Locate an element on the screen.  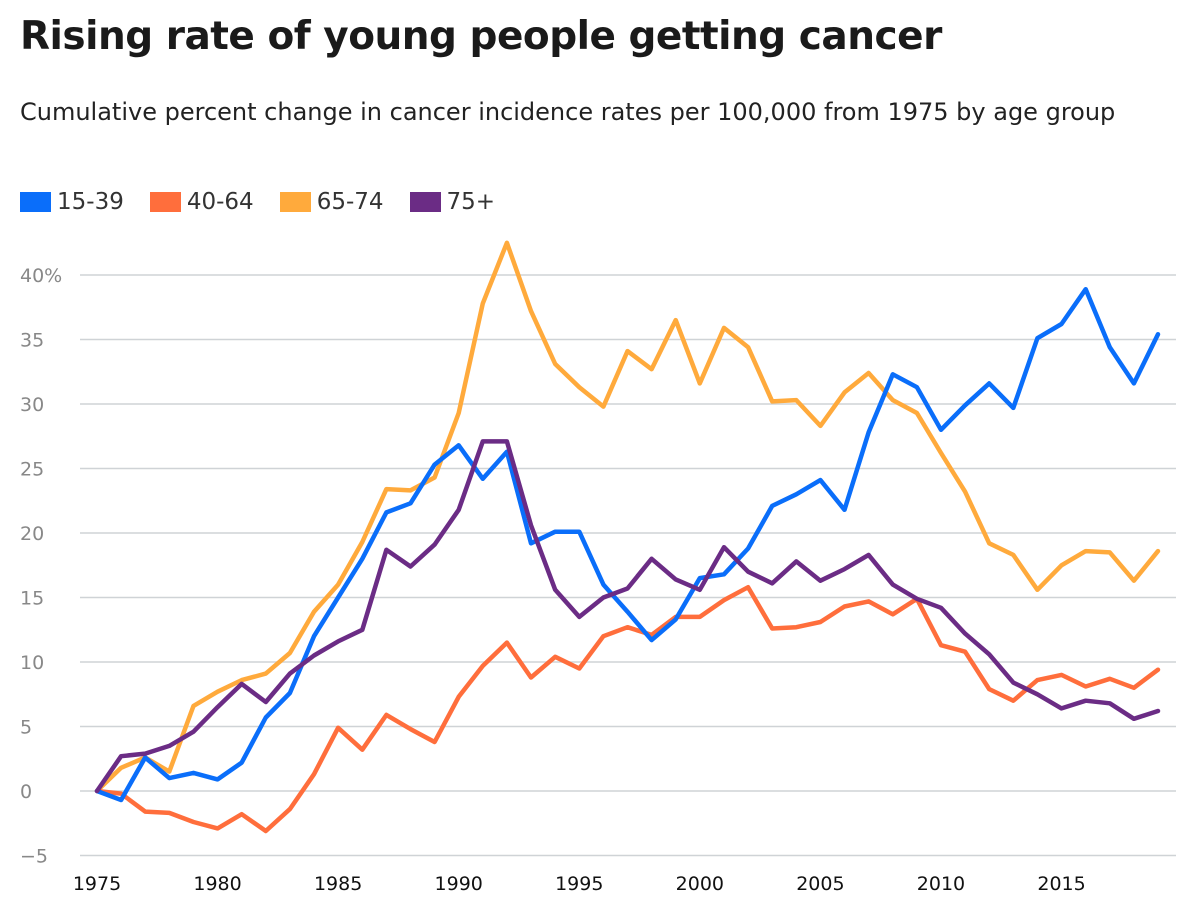
x-tick-label: 1980 is located at coordinates (217, 884).